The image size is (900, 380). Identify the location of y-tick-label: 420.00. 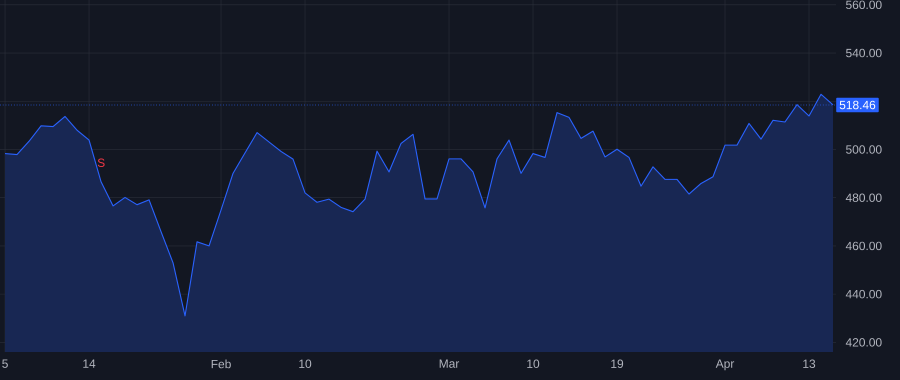
(864, 342).